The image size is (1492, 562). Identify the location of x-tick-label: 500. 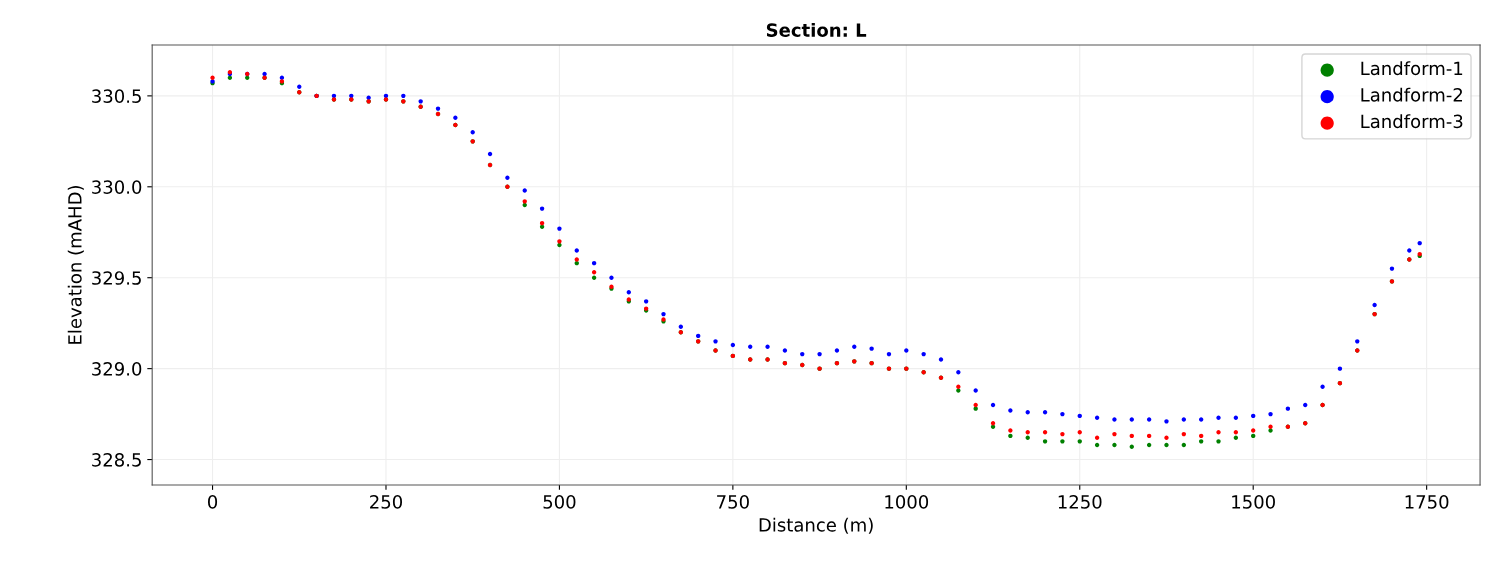
(559, 502).